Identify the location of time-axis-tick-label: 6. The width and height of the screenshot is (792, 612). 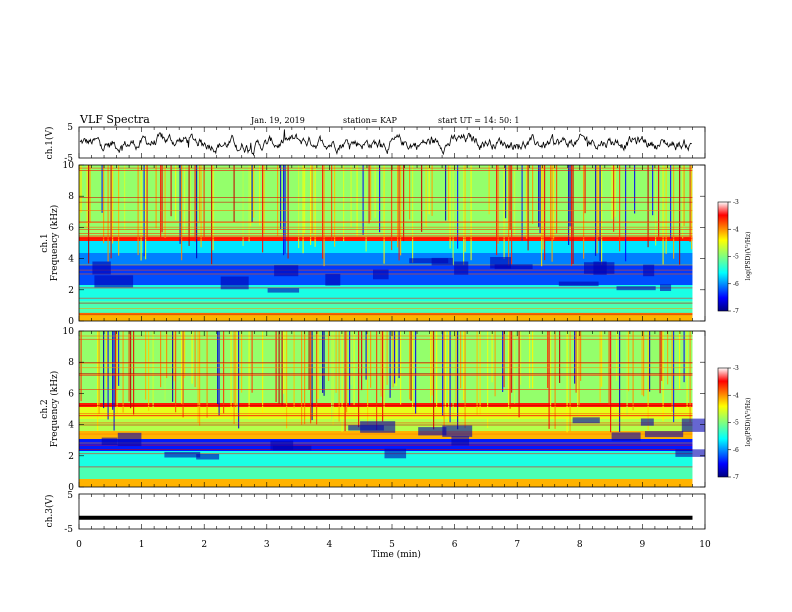
(455, 545).